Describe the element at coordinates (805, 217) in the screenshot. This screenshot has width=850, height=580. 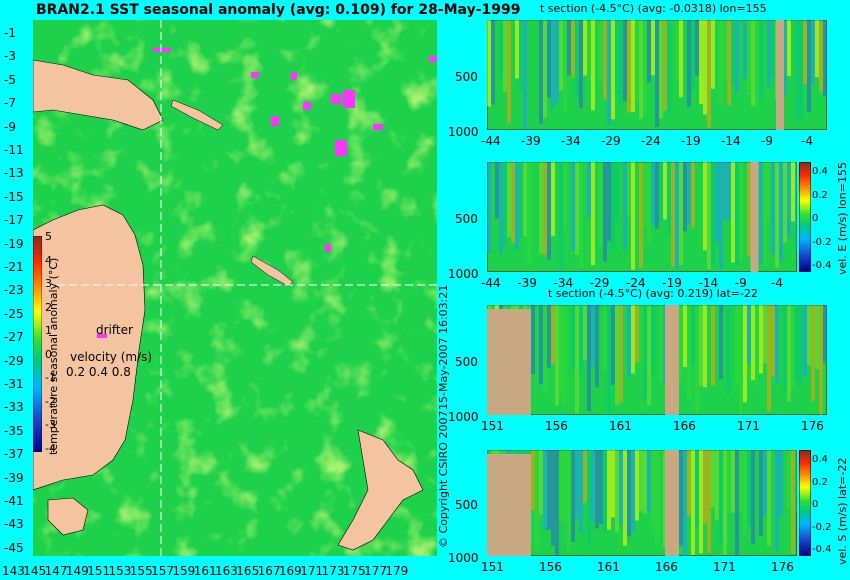
I see `panel-2-colorbar` at that location.